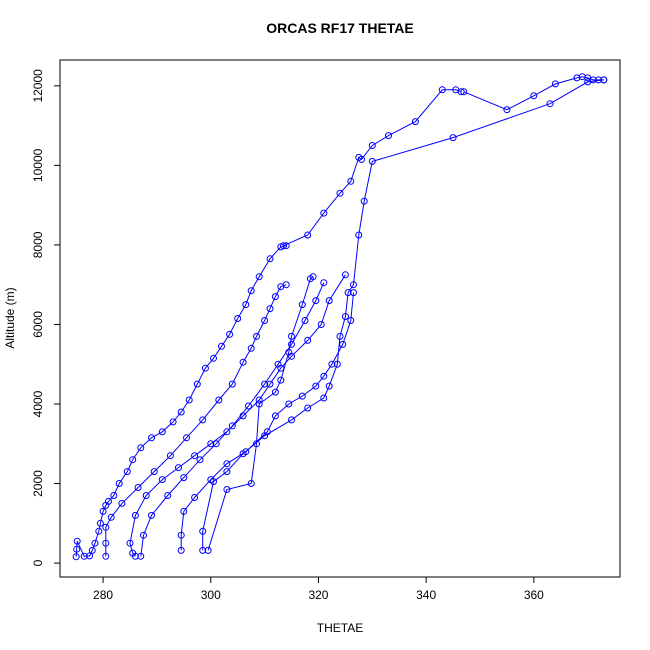 Image resolution: width=650 pixels, height=650 pixels. What do you see at coordinates (103, 595) in the screenshot?
I see `x-tick-label: 280` at bounding box center [103, 595].